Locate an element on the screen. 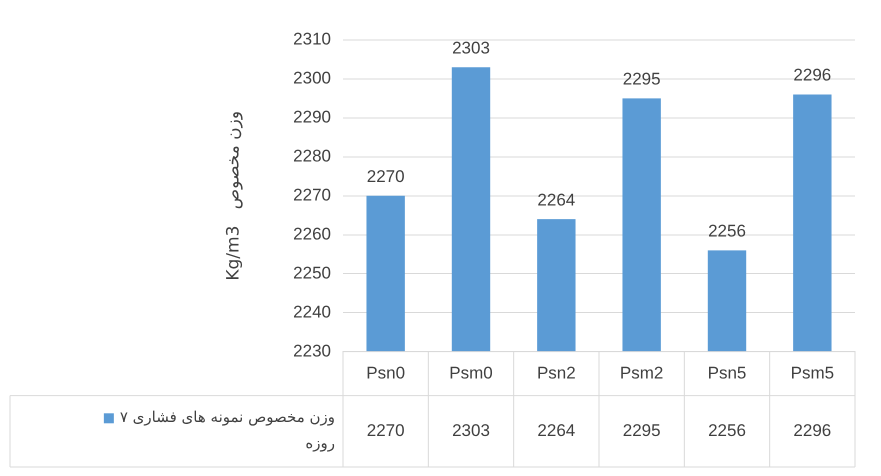 This screenshot has width=881, height=476. x-tick-label: Psn0 is located at coordinates (386, 372).